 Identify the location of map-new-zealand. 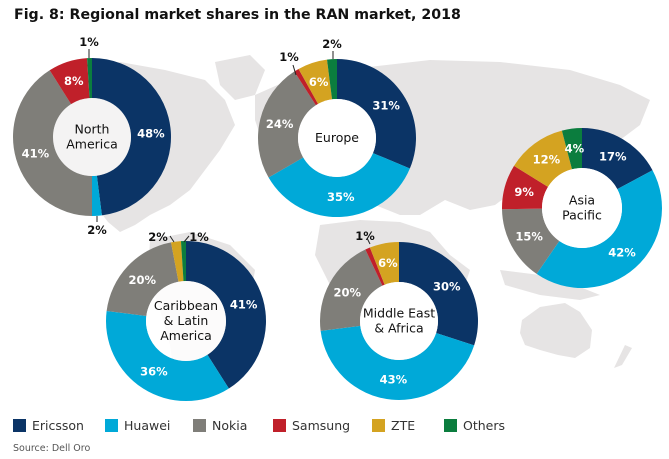
(623, 356).